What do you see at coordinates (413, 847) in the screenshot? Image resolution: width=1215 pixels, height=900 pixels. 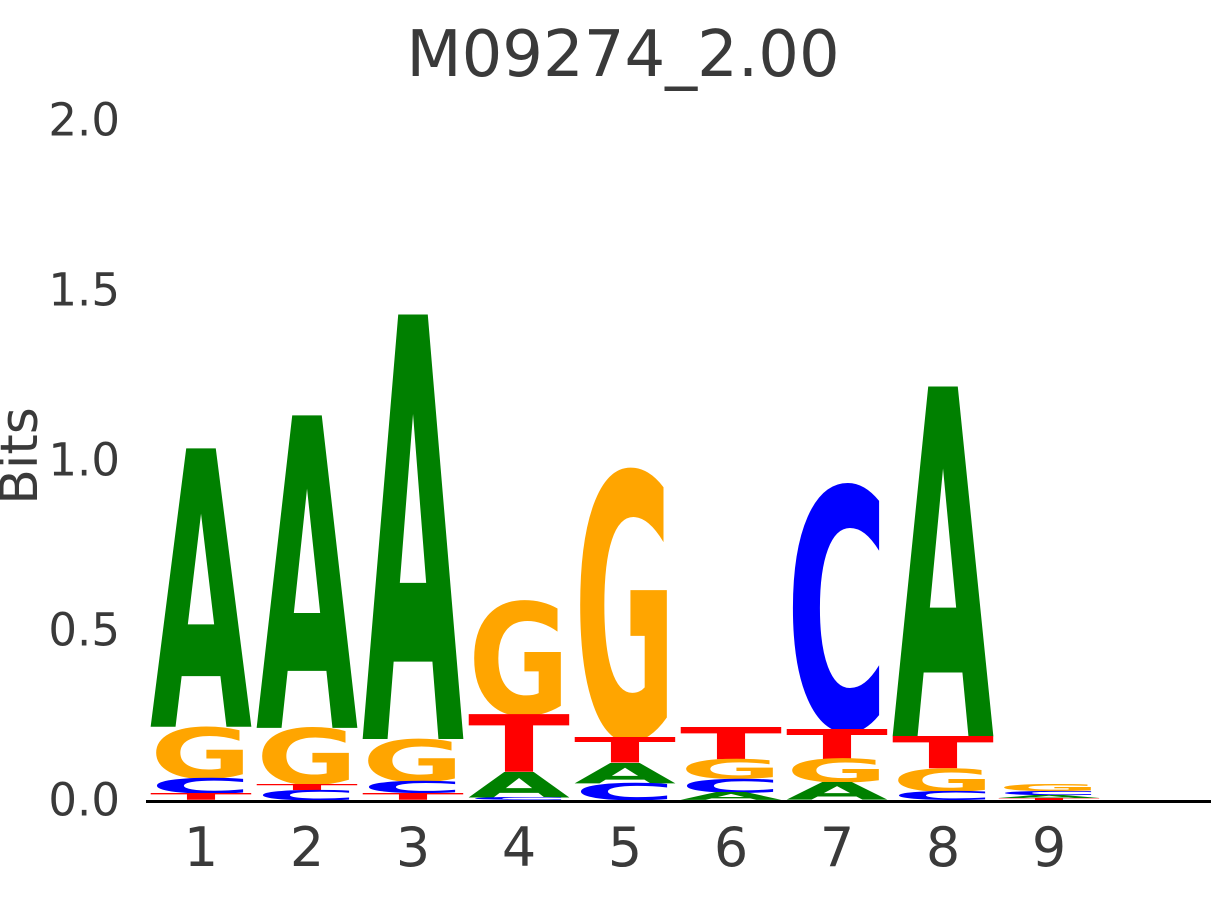 I see `x-tick-label: 3` at bounding box center [413, 847].